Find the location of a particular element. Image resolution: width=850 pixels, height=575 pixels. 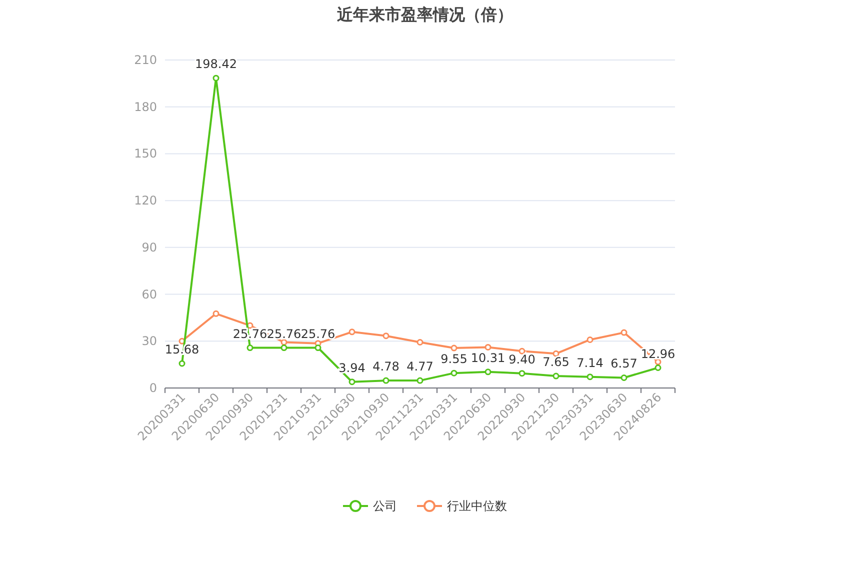

data-label: 3.94 is located at coordinates (352, 367).